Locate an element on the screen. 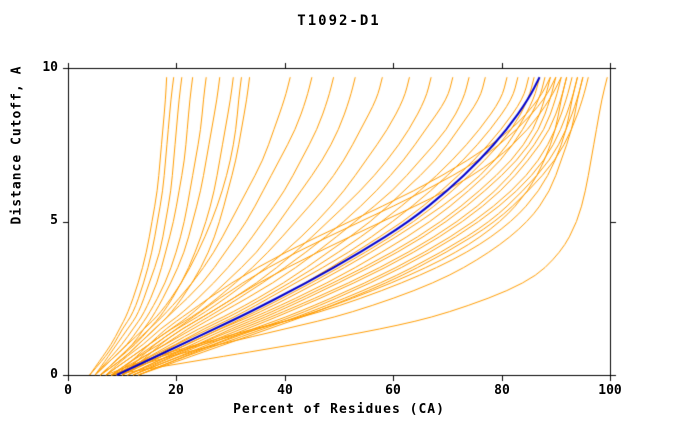  y-axis-label: Distance Cutoff, A is located at coordinates (17, 145).